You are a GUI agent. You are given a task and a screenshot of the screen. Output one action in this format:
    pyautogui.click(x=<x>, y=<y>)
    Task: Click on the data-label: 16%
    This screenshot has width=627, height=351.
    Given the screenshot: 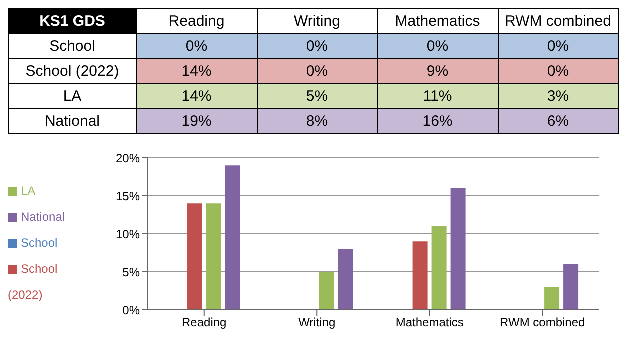 What is the action you would take?
    pyautogui.click(x=438, y=121)
    